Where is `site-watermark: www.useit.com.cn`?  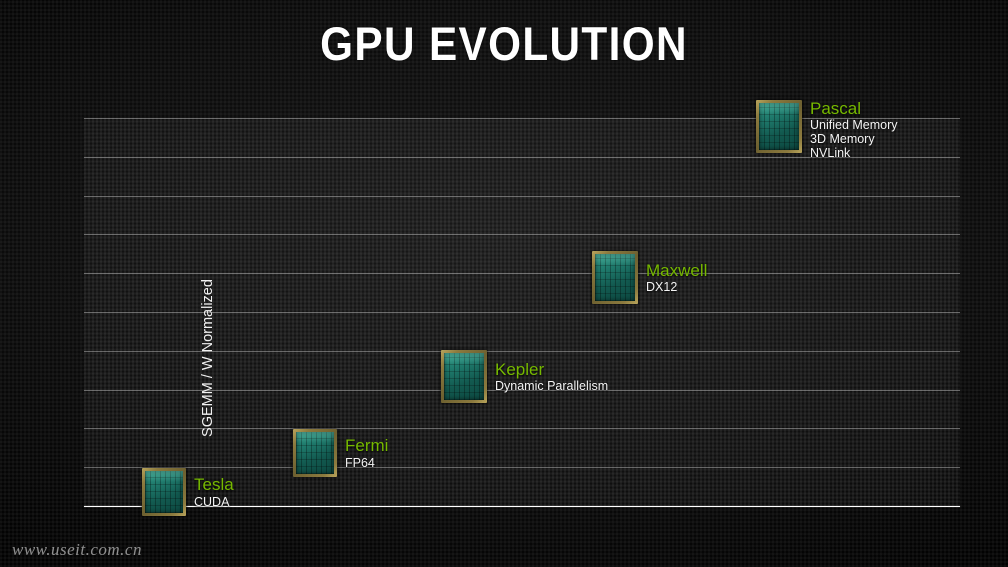
site-watermark: www.useit.com.cn is located at coordinates (77, 549).